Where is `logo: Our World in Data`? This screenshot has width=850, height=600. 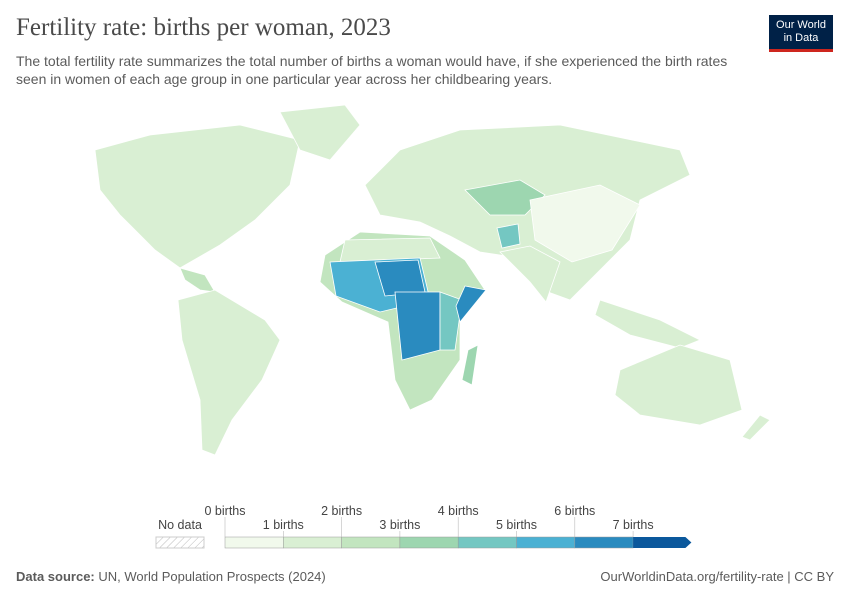
logo: Our World in Data is located at coordinates (801, 33).